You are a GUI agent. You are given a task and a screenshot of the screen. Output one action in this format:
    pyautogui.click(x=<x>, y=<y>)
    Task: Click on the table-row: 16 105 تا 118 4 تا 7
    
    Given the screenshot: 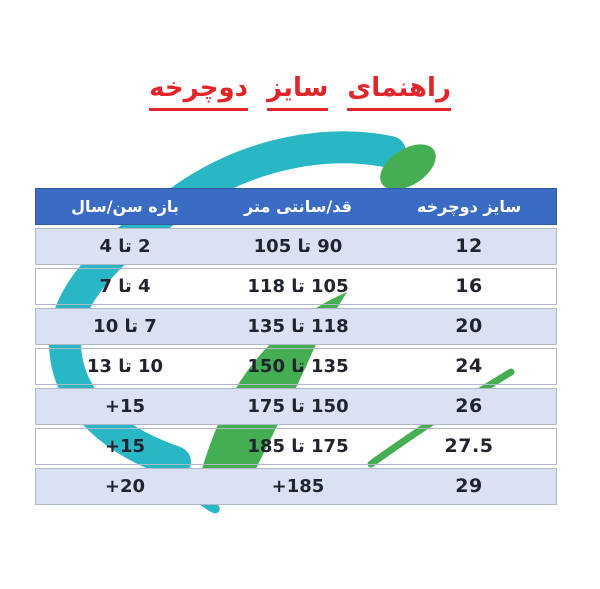 What is the action you would take?
    pyautogui.click(x=296, y=286)
    